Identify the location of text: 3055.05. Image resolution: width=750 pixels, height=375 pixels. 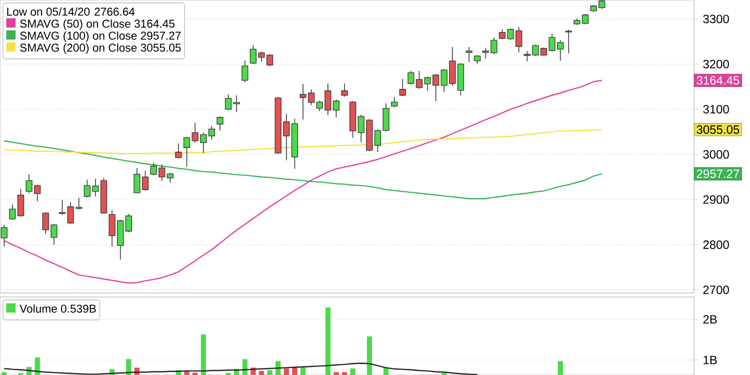
(718, 129).